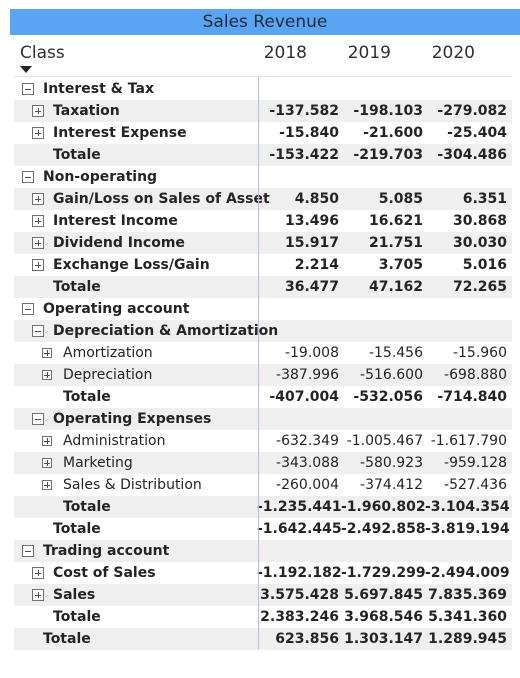  Describe the element at coordinates (395, 287) in the screenshot. I see `value-cell-2019: 47.162` at that location.